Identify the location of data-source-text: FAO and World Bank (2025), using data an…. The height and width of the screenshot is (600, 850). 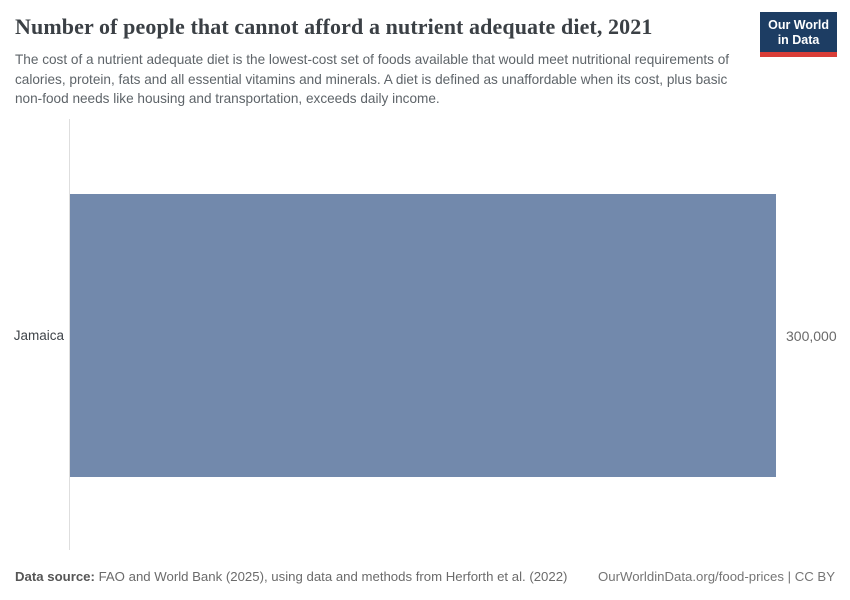
(333, 576).